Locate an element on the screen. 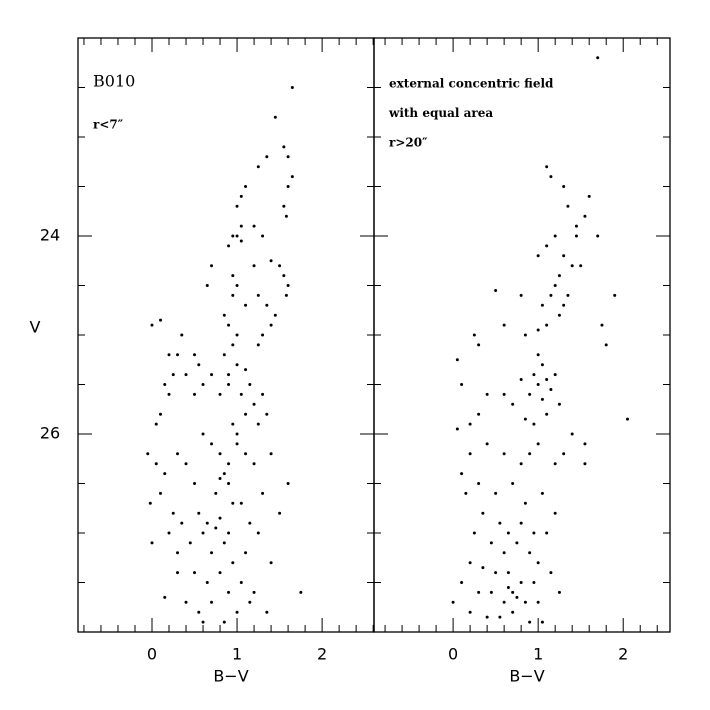  x-axis-label: B−V is located at coordinates (230, 676).